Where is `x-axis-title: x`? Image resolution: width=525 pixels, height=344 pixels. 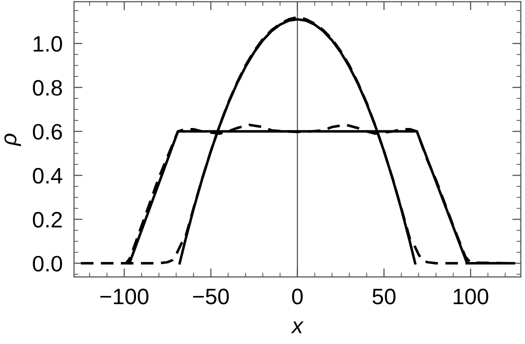 x-axis-title: x is located at coordinates (297, 327).